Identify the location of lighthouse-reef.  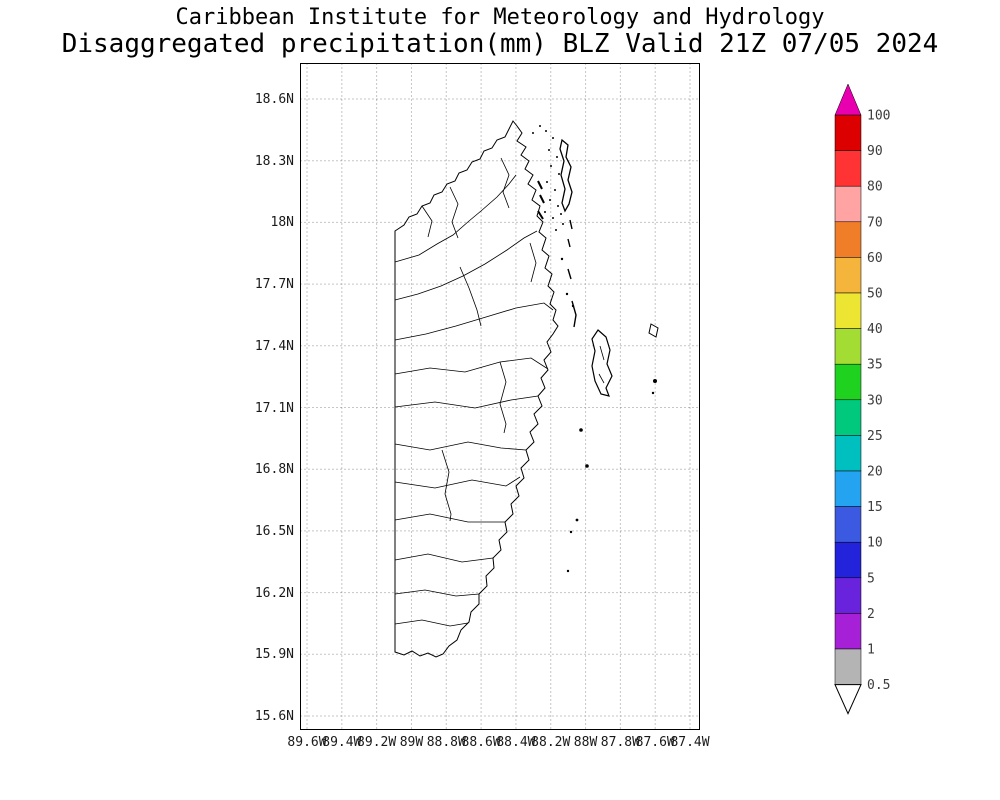
(653, 330).